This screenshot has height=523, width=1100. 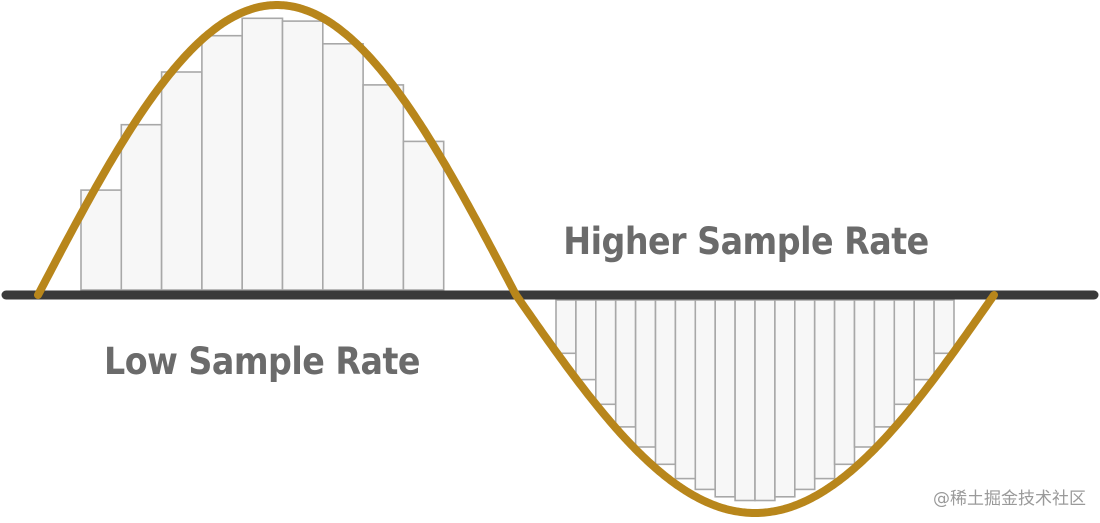 What do you see at coordinates (262, 361) in the screenshot?
I see `low-sample-rate-label: Low Sample Rate` at bounding box center [262, 361].